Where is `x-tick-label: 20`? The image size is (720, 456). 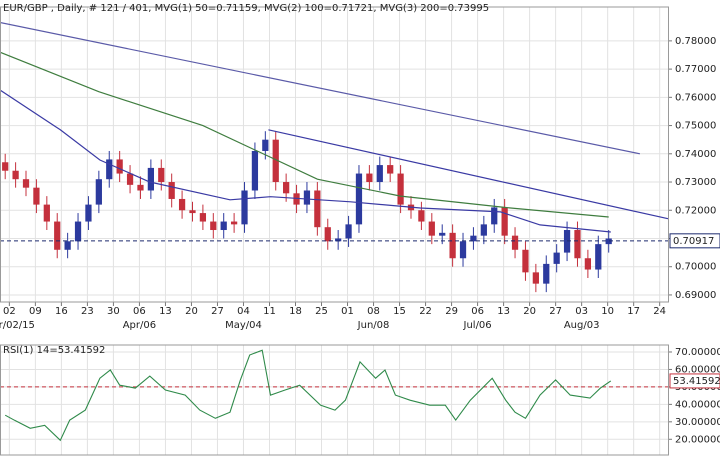
x-tick-label: 20 is located at coordinates (529, 311).